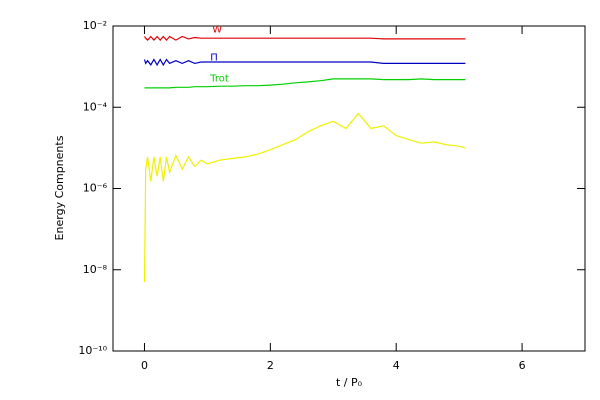  I want to click on series-label: Π, so click(214, 57).